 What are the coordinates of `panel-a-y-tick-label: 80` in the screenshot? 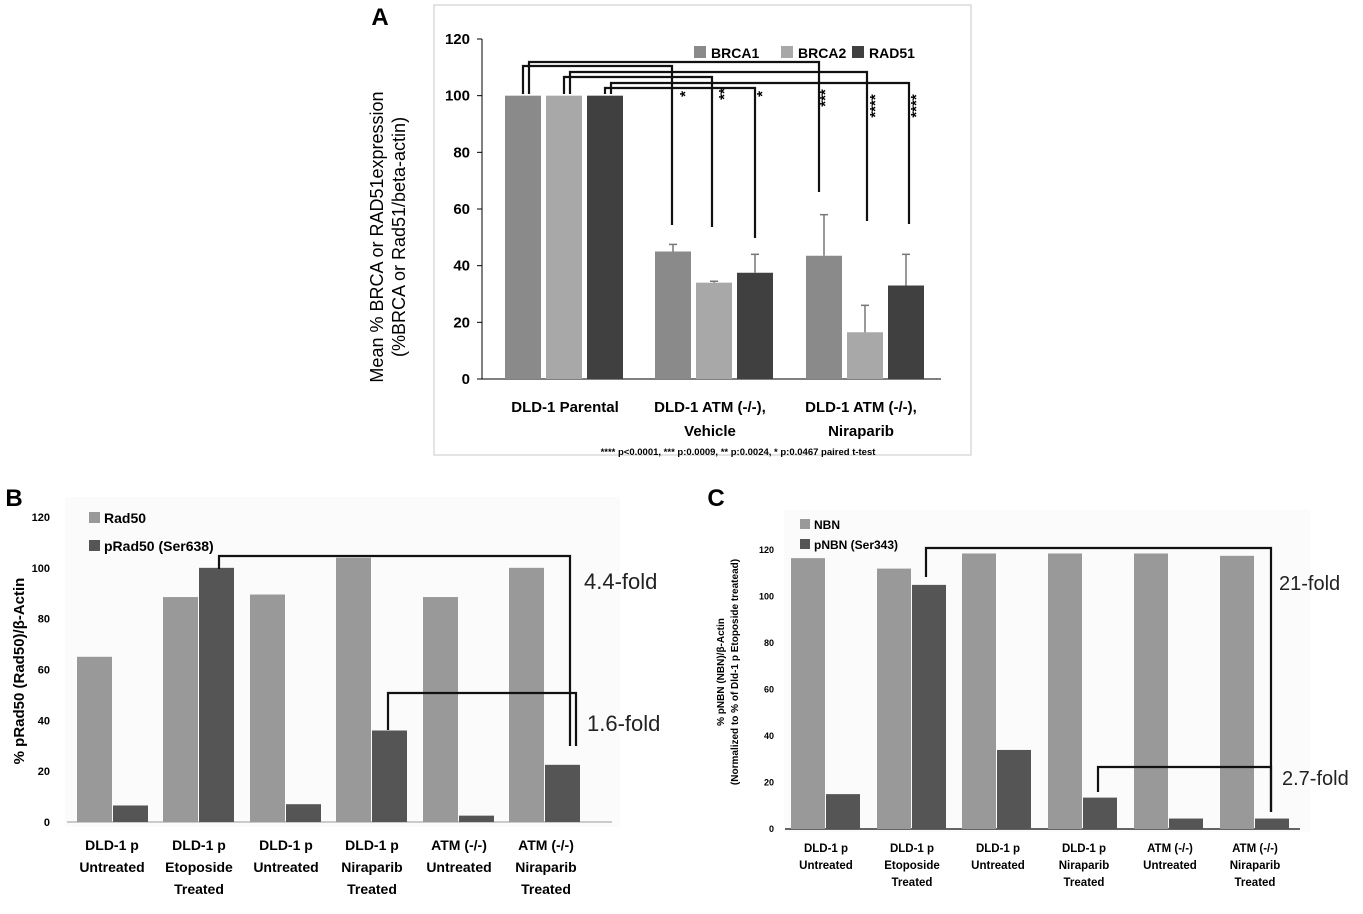 It's located at (461, 152).